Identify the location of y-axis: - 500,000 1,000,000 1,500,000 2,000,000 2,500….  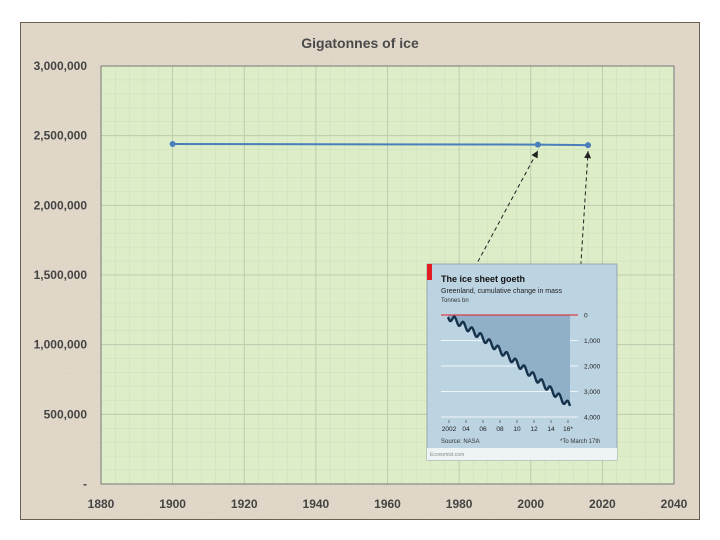
(61, 275).